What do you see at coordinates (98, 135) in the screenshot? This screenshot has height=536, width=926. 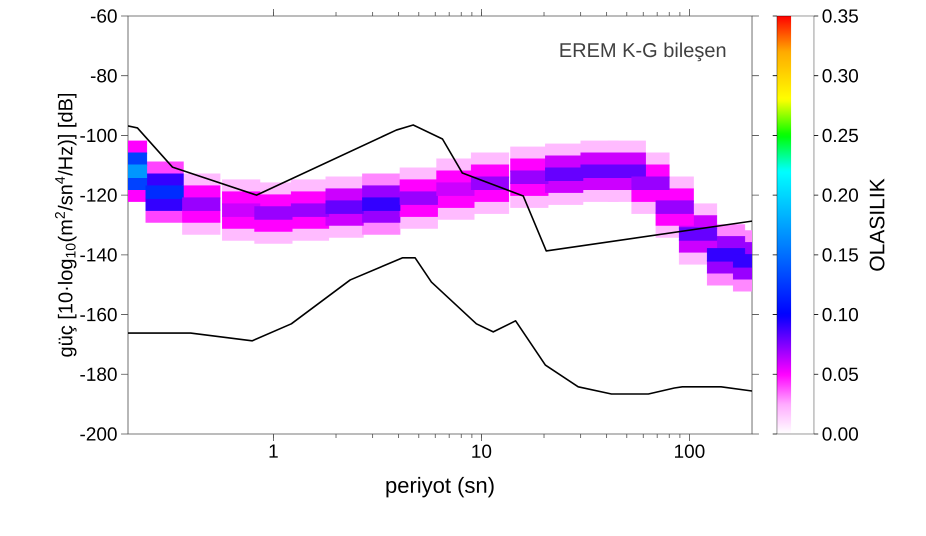 I see `y-tick-label: -100` at bounding box center [98, 135].